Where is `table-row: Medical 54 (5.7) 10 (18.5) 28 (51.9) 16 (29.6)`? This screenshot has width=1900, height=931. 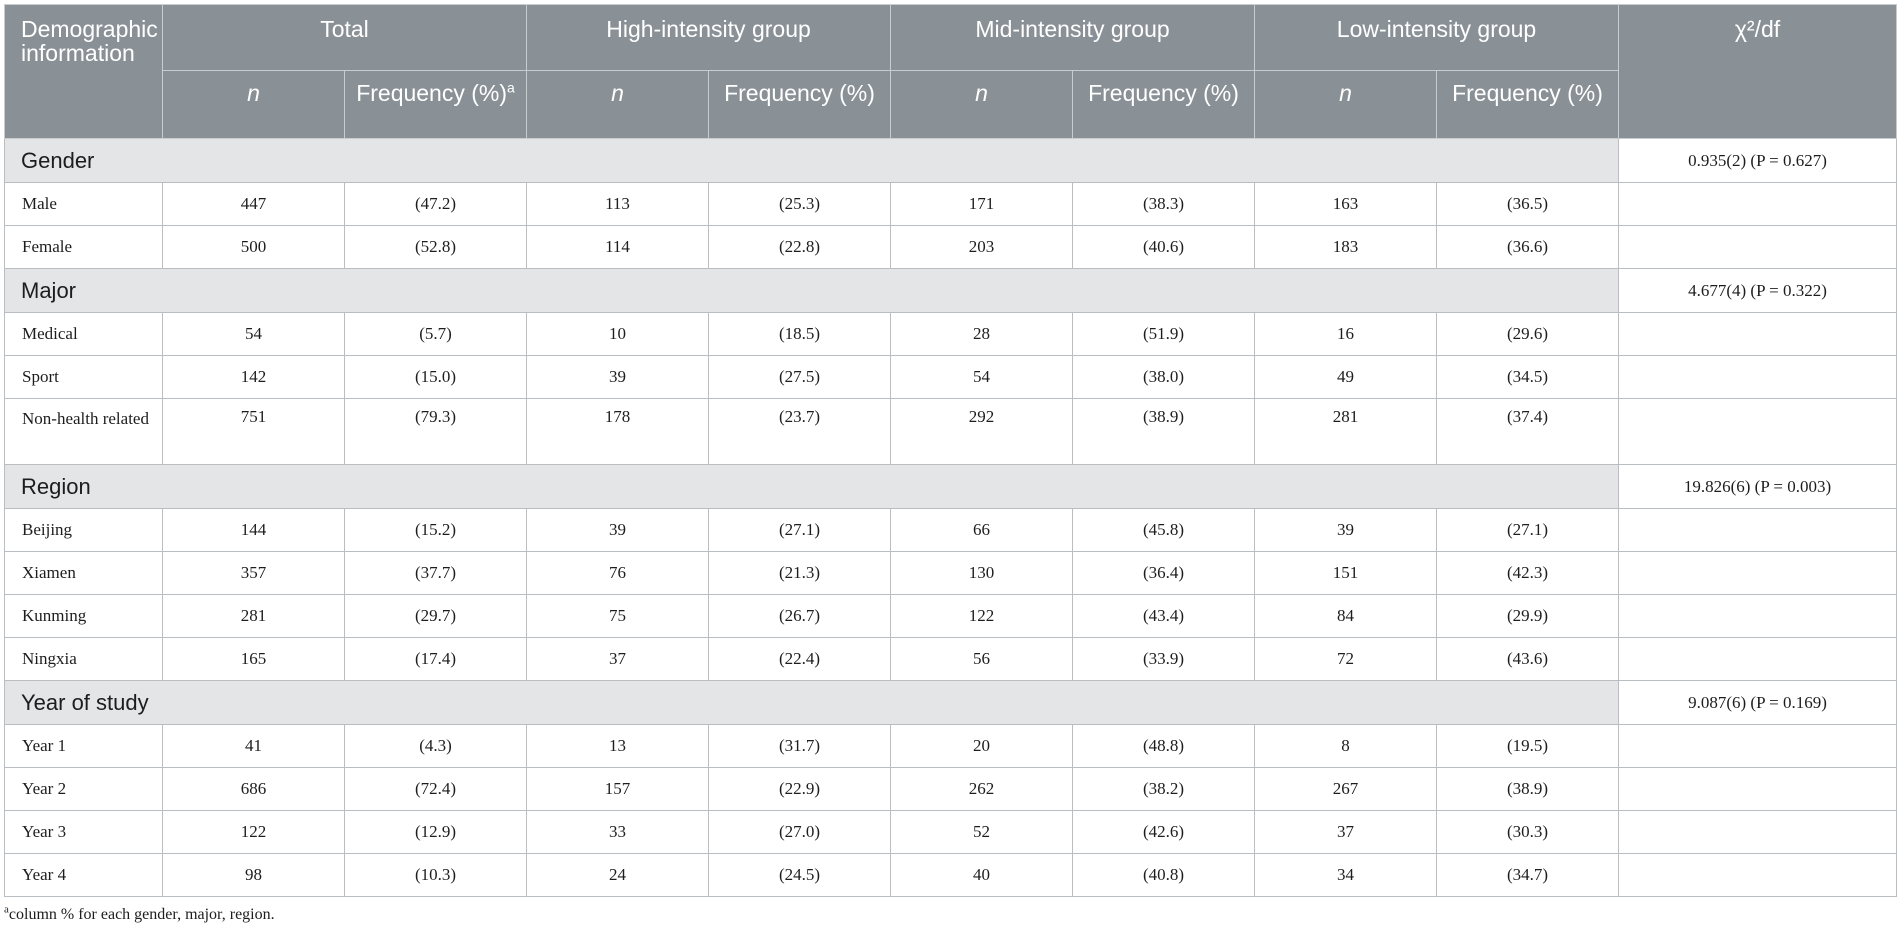 table-row: Medical 54 (5.7) 10 (18.5) 28 (51.9) 16 (29.6) is located at coordinates (951, 334).